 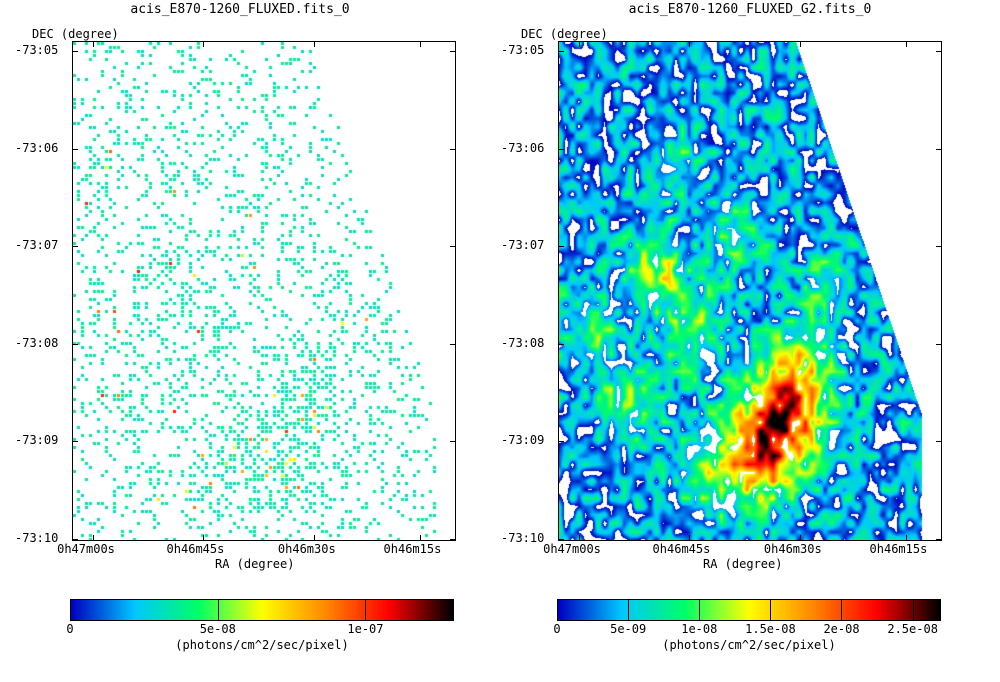 I want to click on colorbar-tick-label: 1e-08, so click(x=699, y=629).